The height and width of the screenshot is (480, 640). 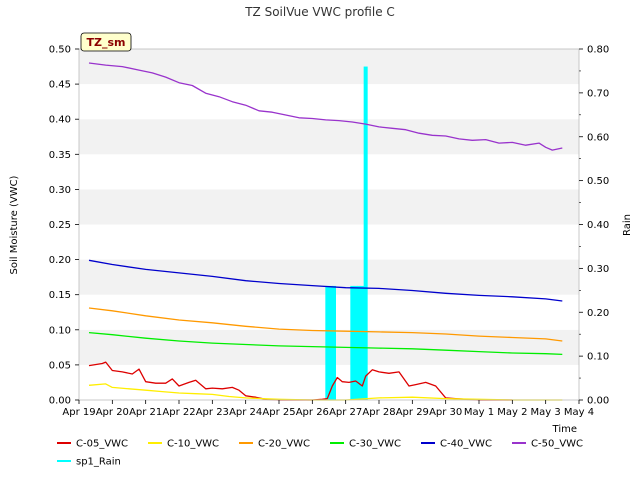 What do you see at coordinates (564, 429) in the screenshot?
I see `x-axis-label: Time` at bounding box center [564, 429].